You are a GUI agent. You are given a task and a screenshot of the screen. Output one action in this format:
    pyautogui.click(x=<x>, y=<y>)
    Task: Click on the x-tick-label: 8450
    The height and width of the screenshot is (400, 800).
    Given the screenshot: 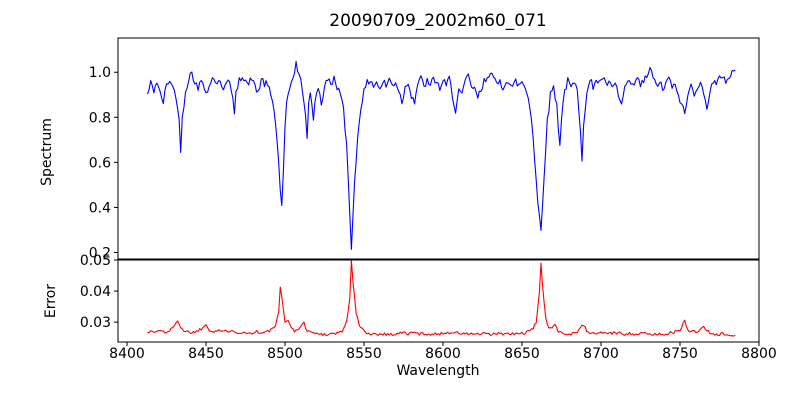 What is the action you would take?
    pyautogui.click(x=206, y=354)
    